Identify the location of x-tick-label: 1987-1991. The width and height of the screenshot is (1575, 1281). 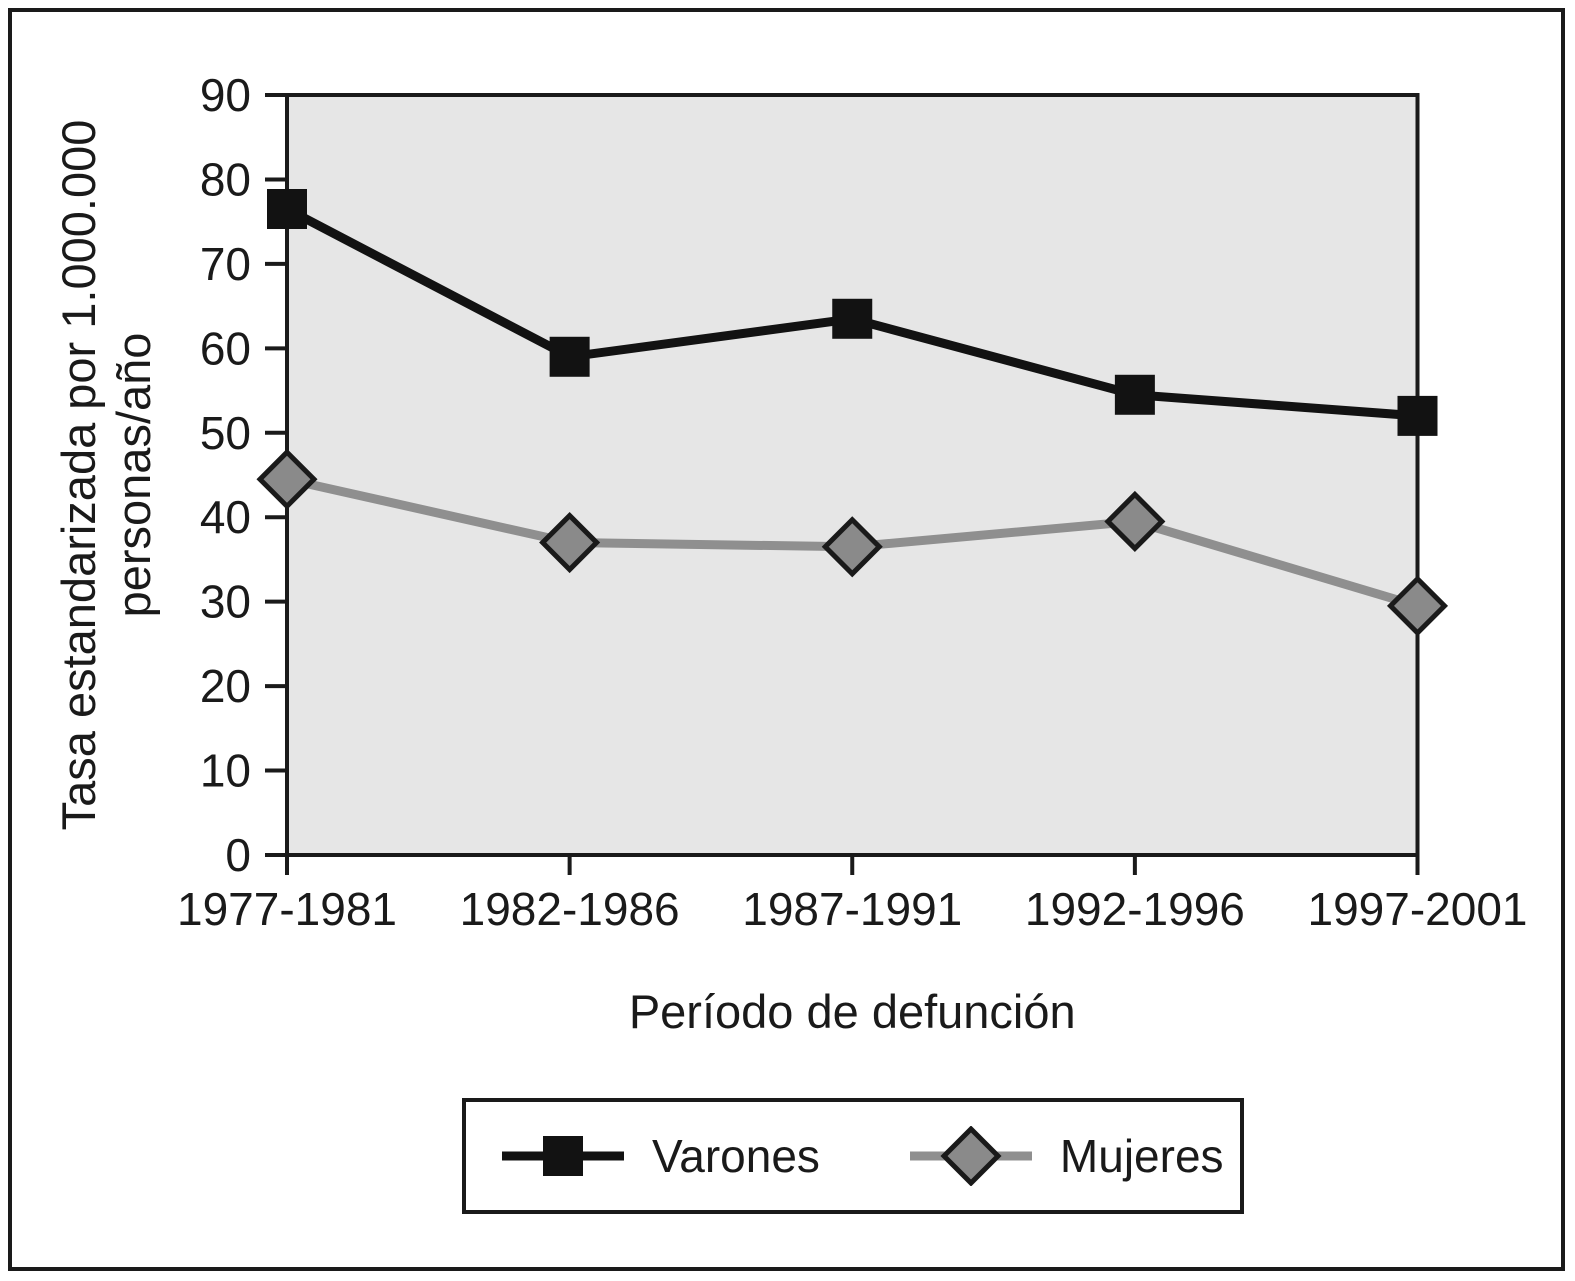
(852, 909).